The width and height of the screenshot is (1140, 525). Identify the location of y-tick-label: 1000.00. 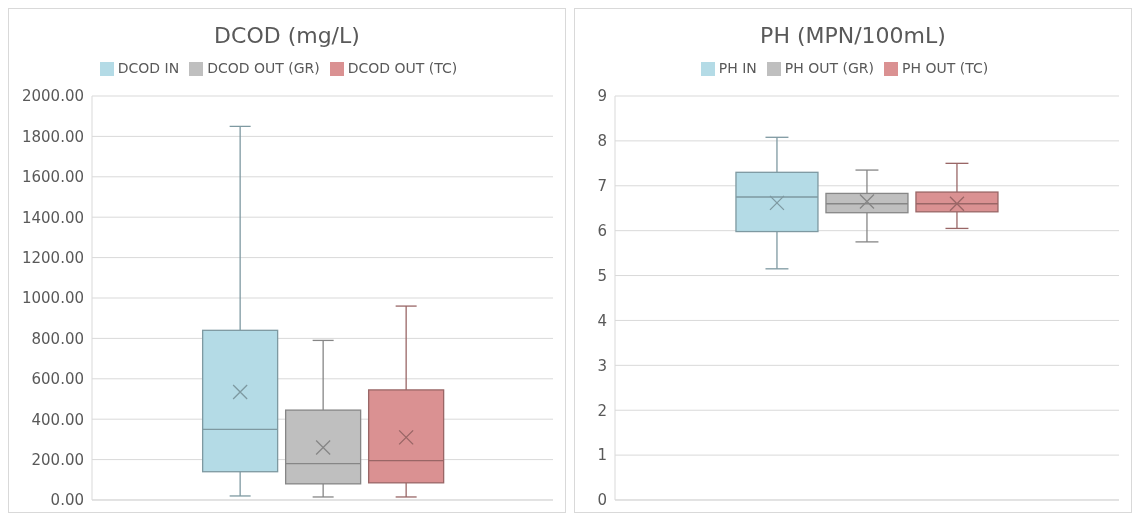
(52, 298).